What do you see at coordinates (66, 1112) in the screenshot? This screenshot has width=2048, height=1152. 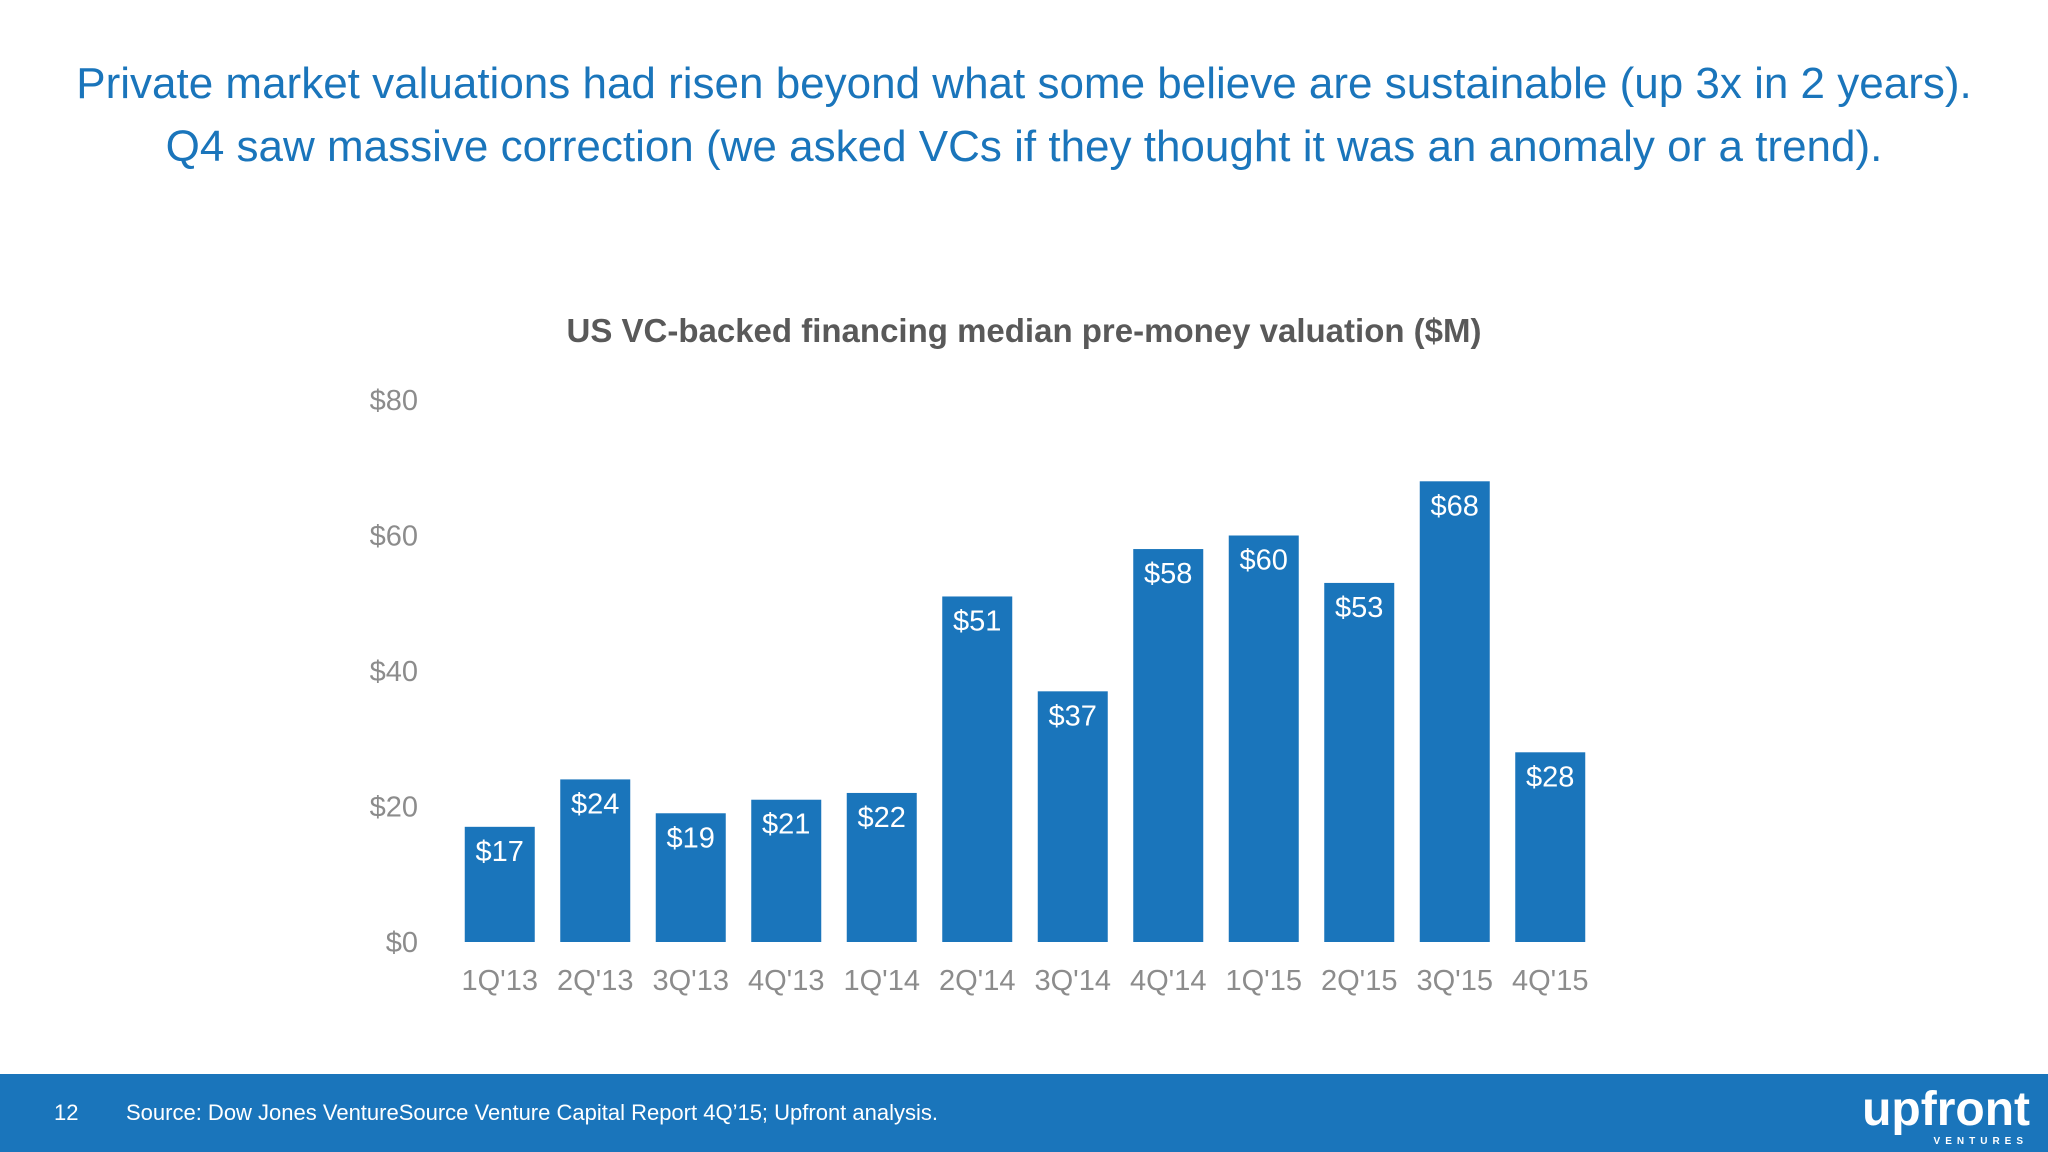 I see `page-number: 12` at bounding box center [66, 1112].